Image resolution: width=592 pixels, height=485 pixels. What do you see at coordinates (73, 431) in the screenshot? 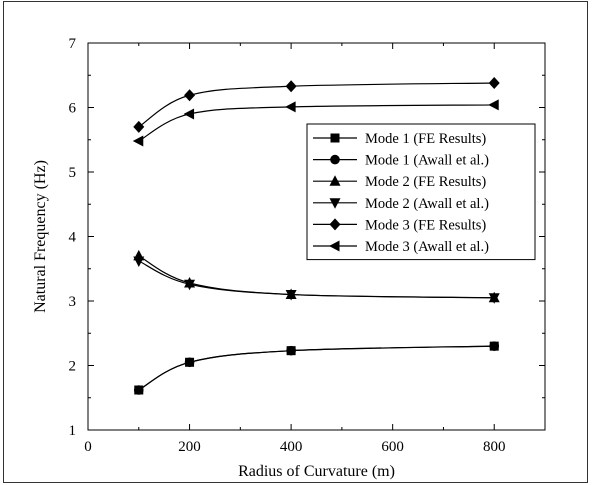
I see `y-tick-label-0: 1` at bounding box center [73, 431].